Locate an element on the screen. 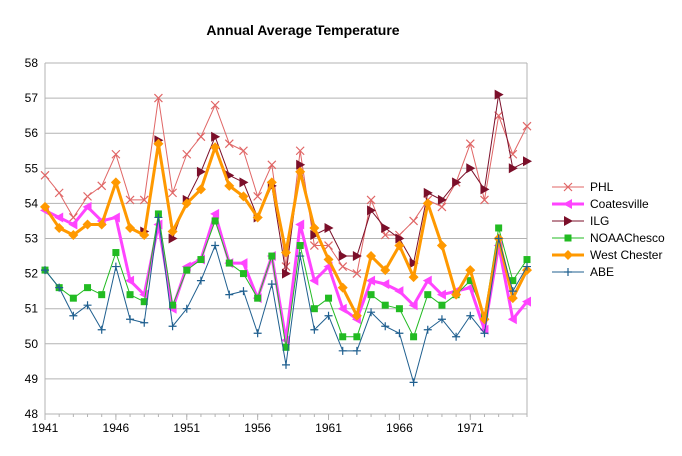 Image resolution: width=682 pixels, height=456 pixels. y-tick-label: 54 is located at coordinates (32, 203).